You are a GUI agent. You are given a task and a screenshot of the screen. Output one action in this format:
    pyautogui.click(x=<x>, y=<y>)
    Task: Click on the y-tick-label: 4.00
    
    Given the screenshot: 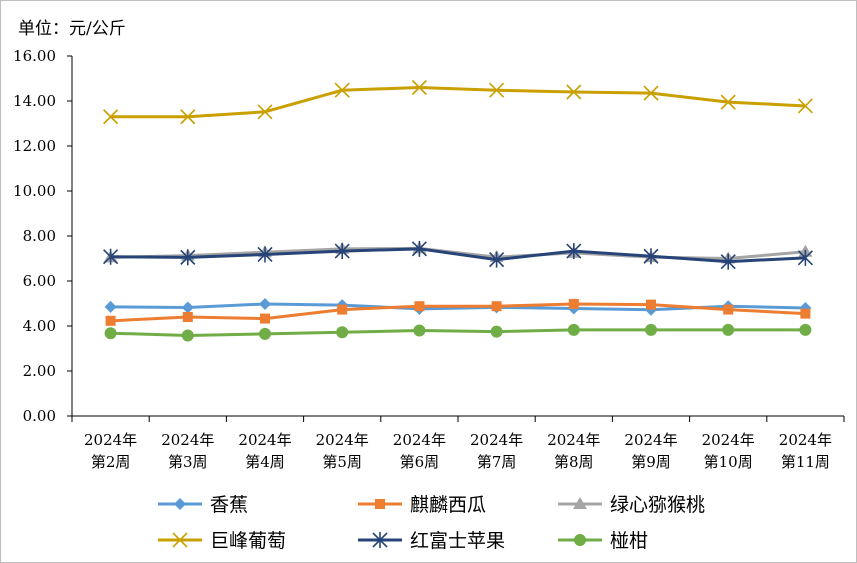 What is the action you would take?
    pyautogui.click(x=39, y=326)
    